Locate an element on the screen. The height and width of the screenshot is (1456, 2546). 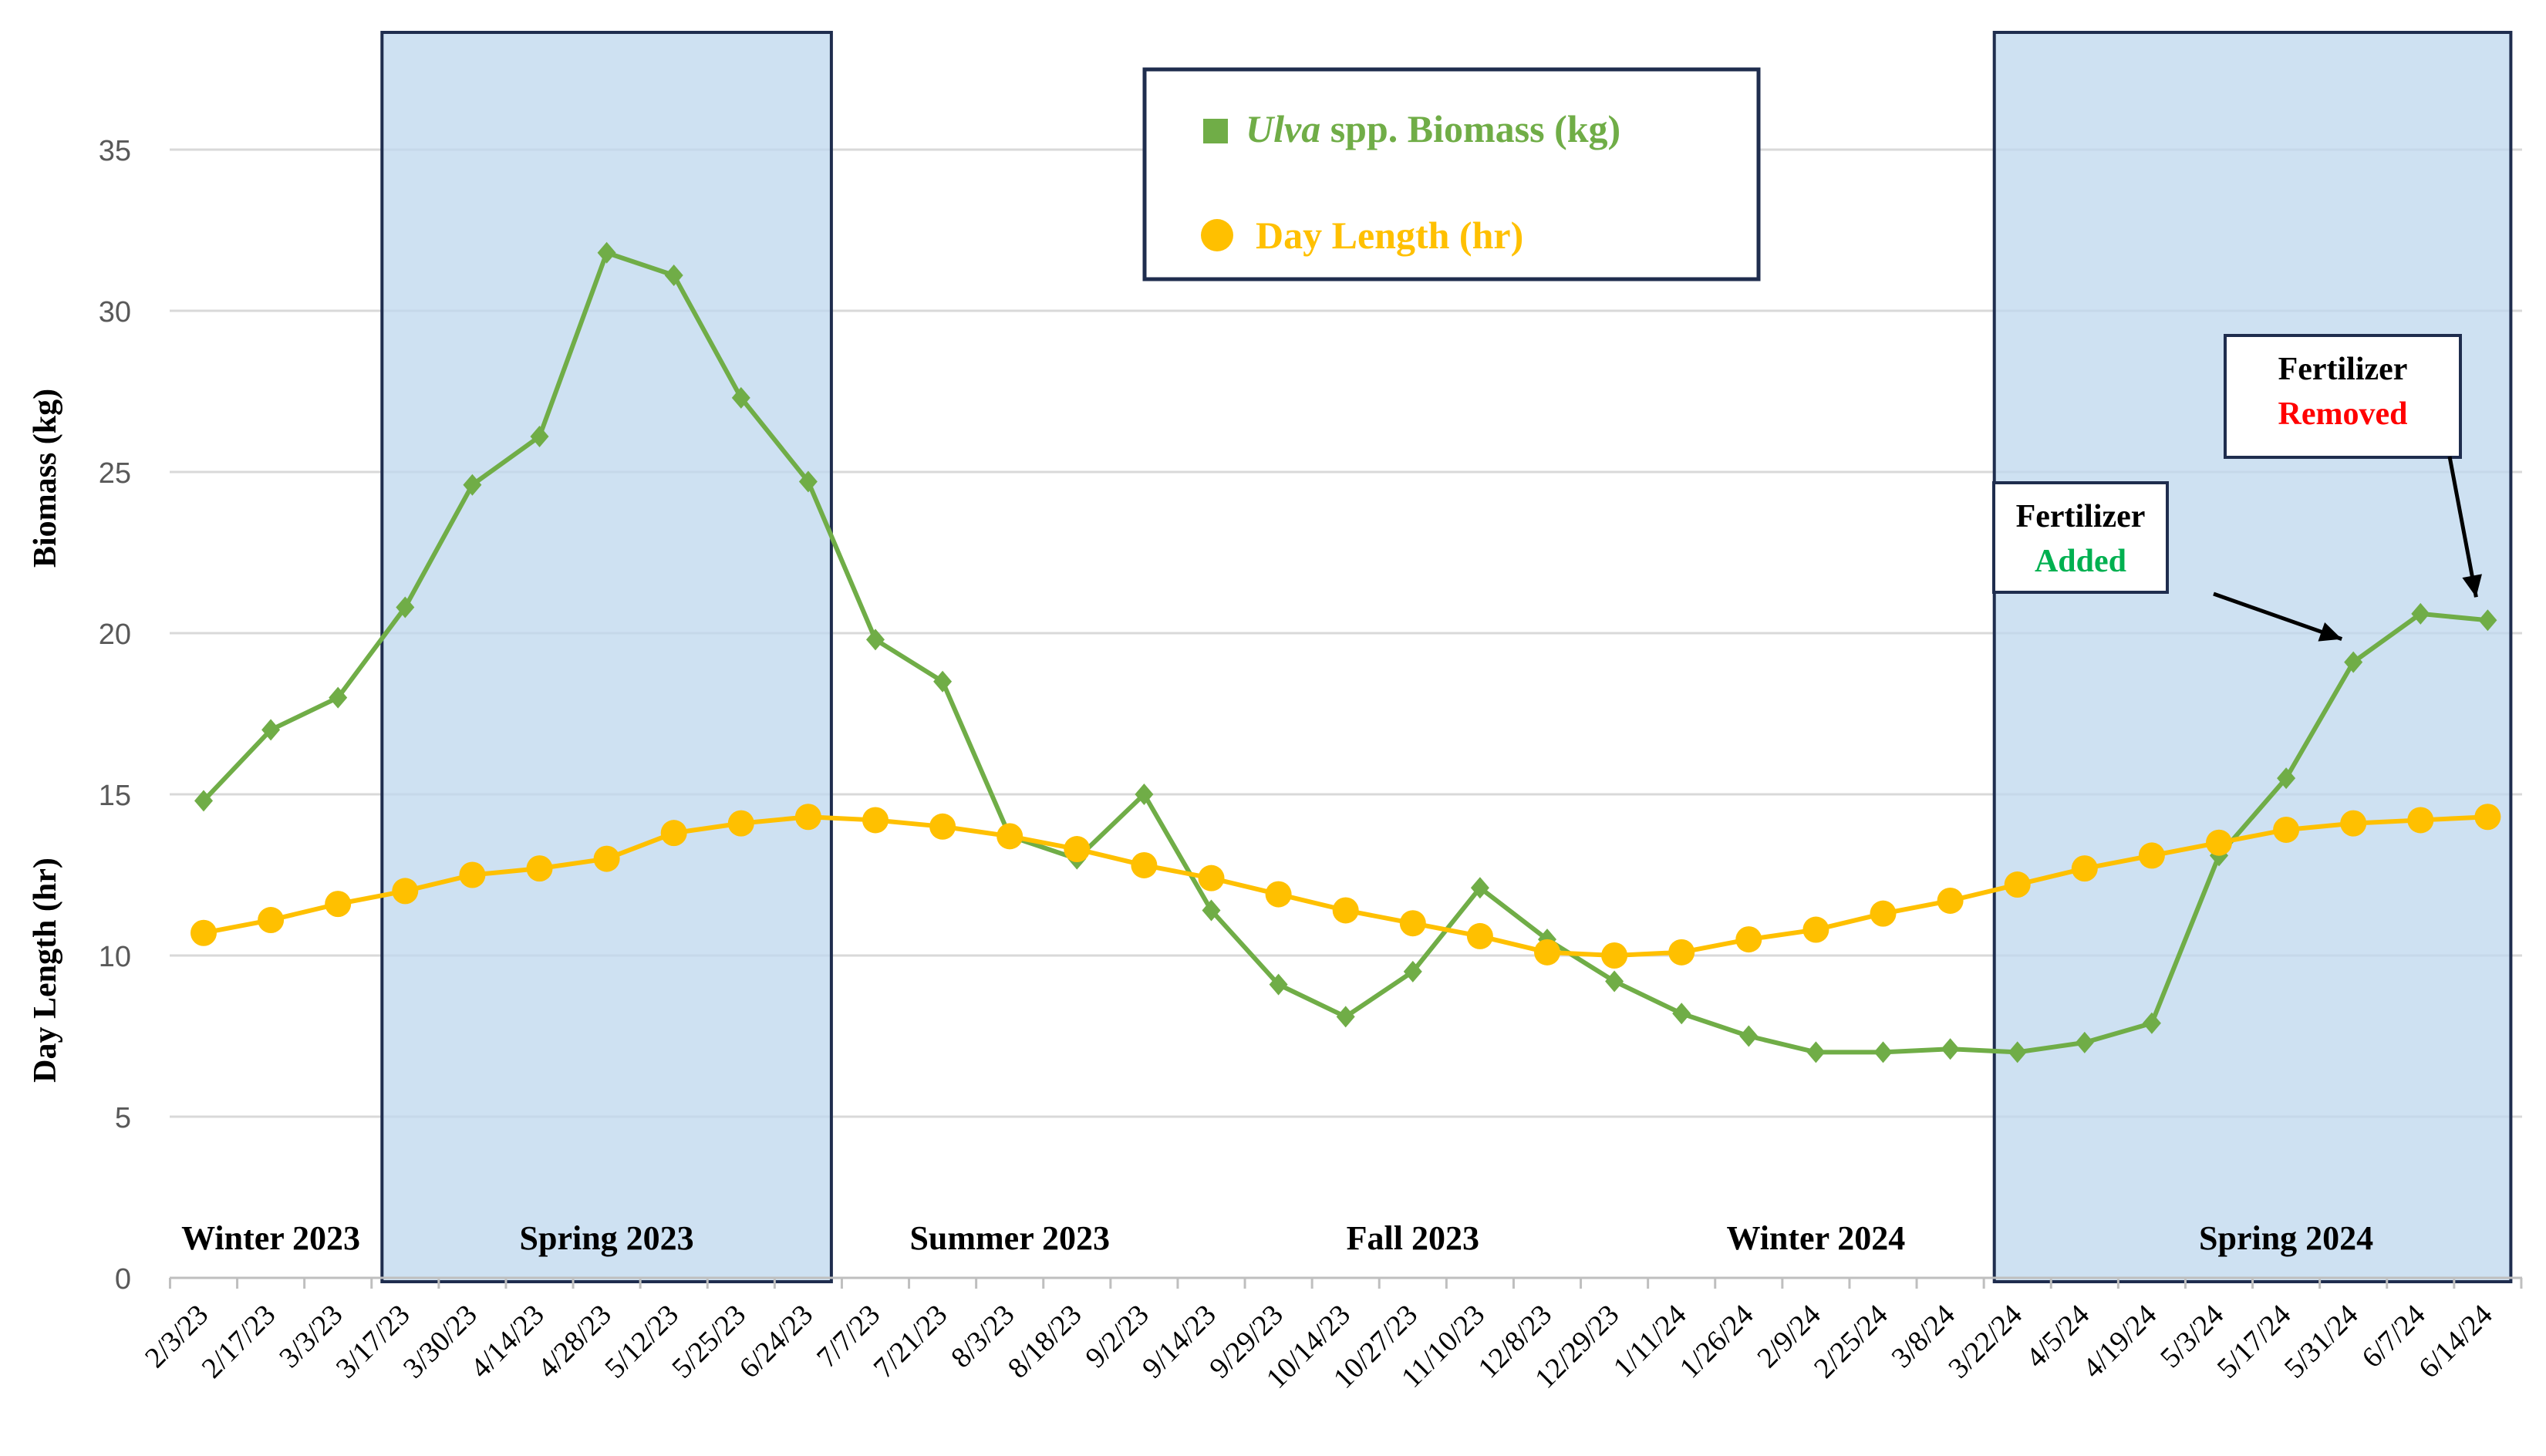
y-tick-label: 25 is located at coordinates (115, 474).